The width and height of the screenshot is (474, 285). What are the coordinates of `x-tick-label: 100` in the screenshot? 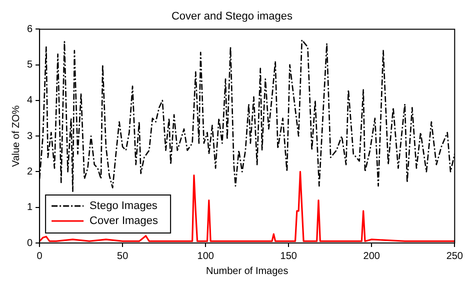 It's located at (205, 256).